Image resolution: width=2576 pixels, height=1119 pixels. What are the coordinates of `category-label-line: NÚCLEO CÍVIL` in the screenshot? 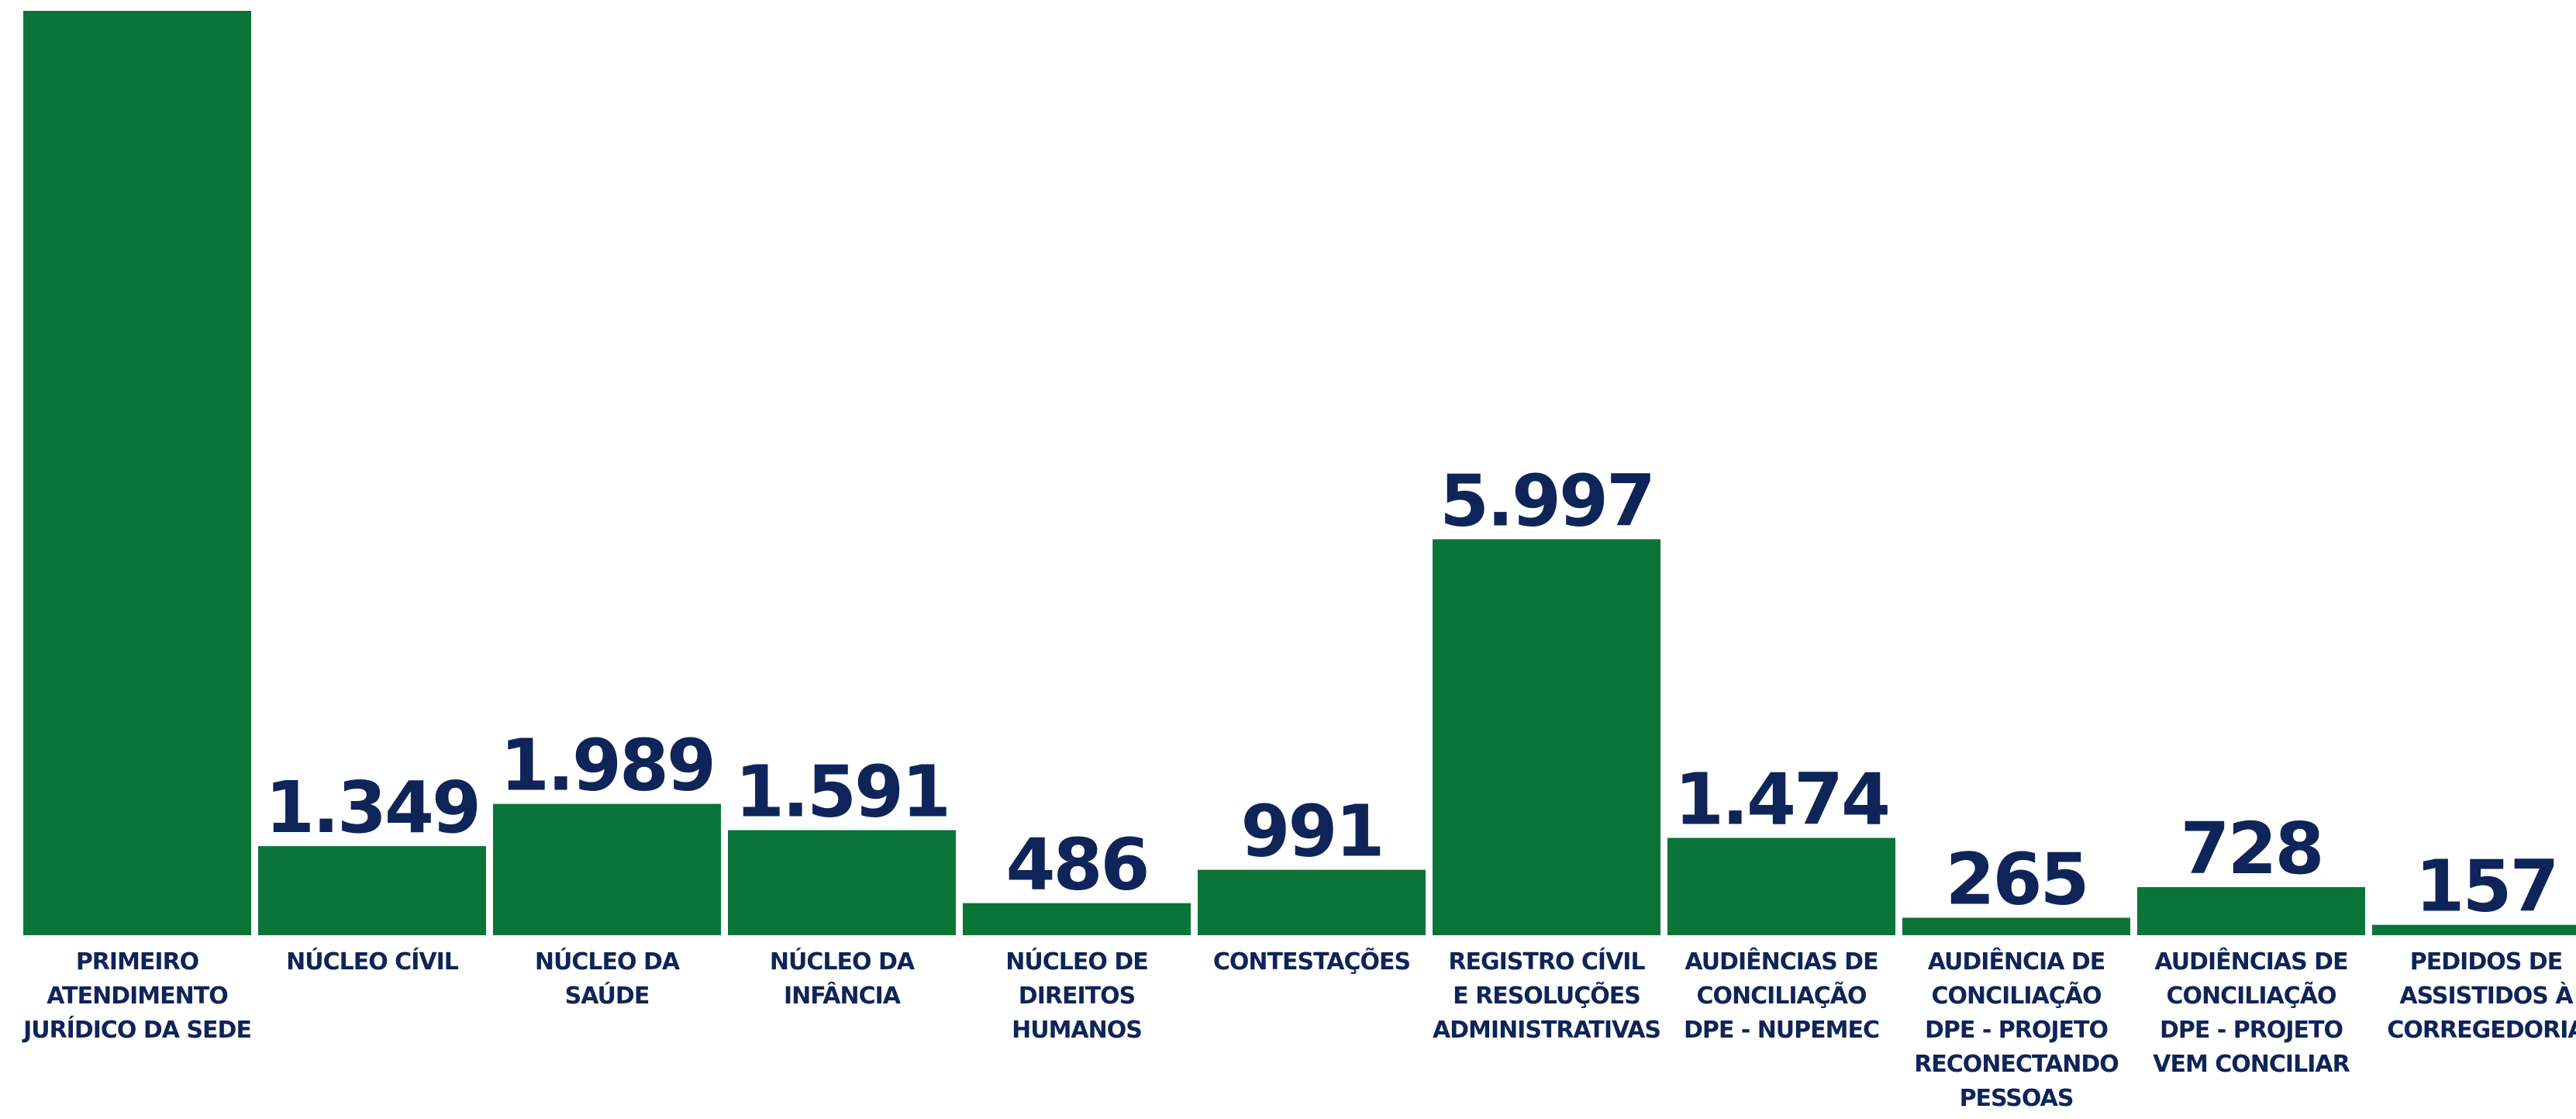 It's located at (372, 961).